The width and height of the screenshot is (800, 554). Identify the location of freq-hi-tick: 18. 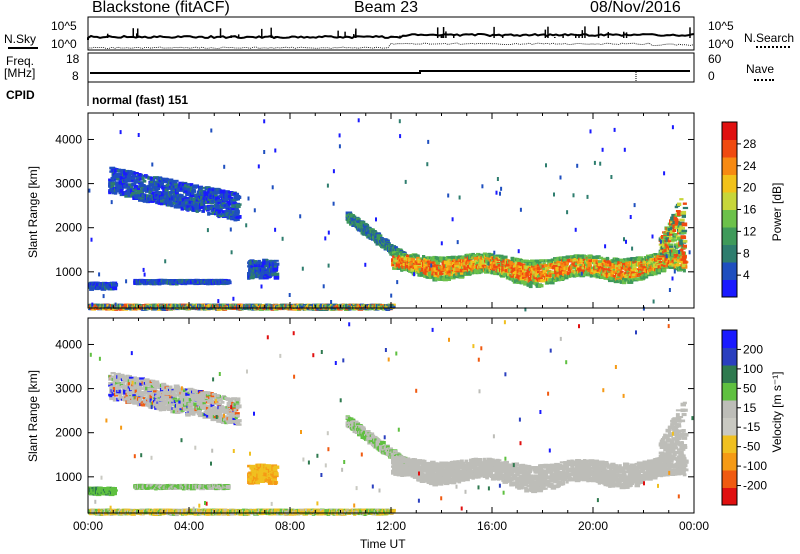
(73, 59).